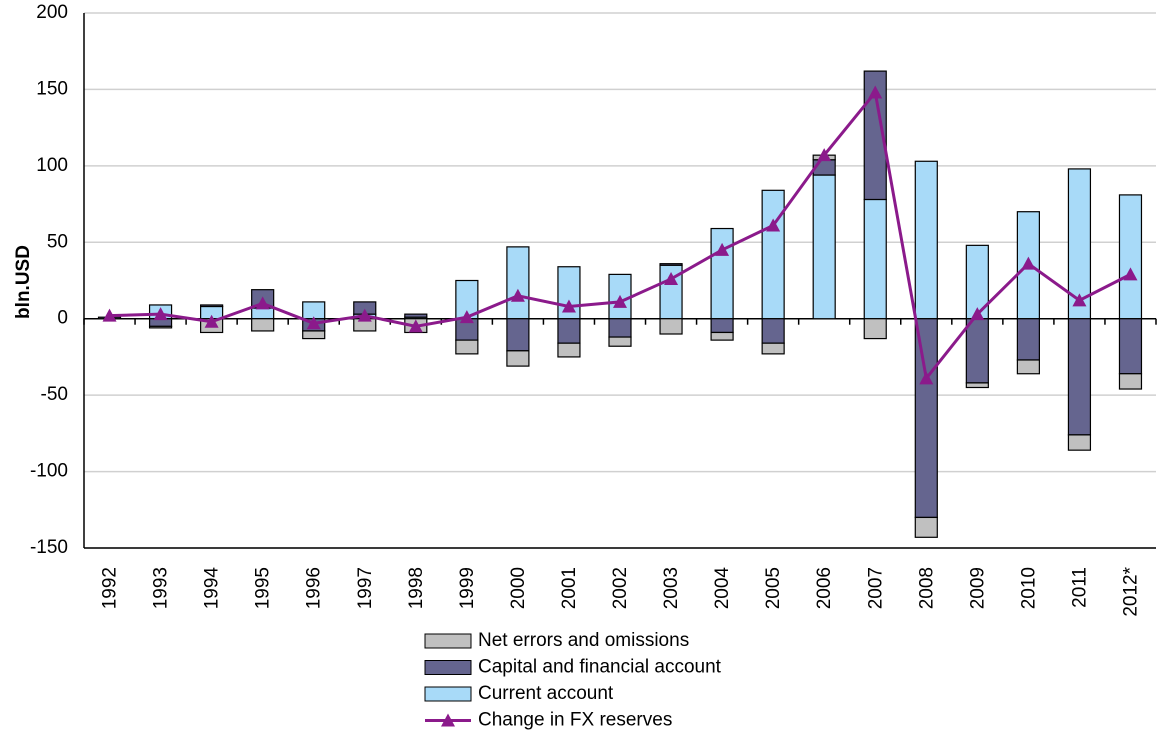  I want to click on y-tick-label: -100, so click(49, 471).